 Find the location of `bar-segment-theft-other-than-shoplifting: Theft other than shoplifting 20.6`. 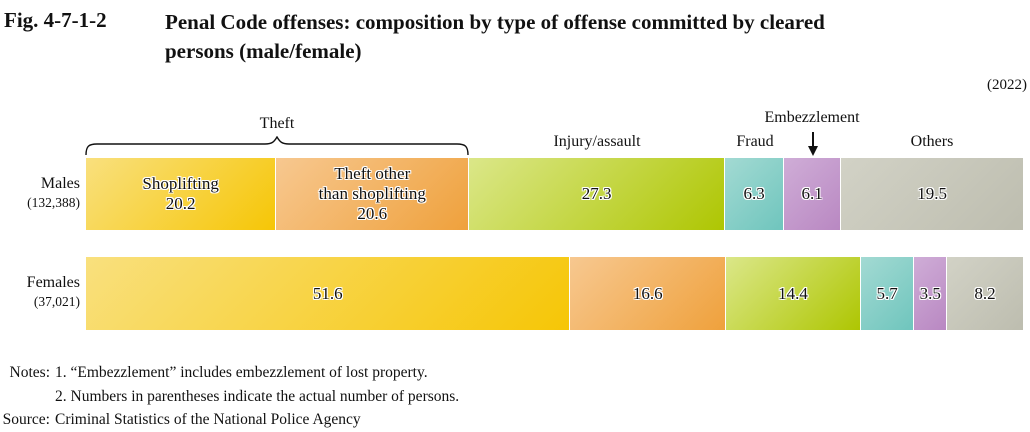

bar-segment-theft-other-than-shoplifting: Theft other than shoplifting 20.6 is located at coordinates (372, 194).